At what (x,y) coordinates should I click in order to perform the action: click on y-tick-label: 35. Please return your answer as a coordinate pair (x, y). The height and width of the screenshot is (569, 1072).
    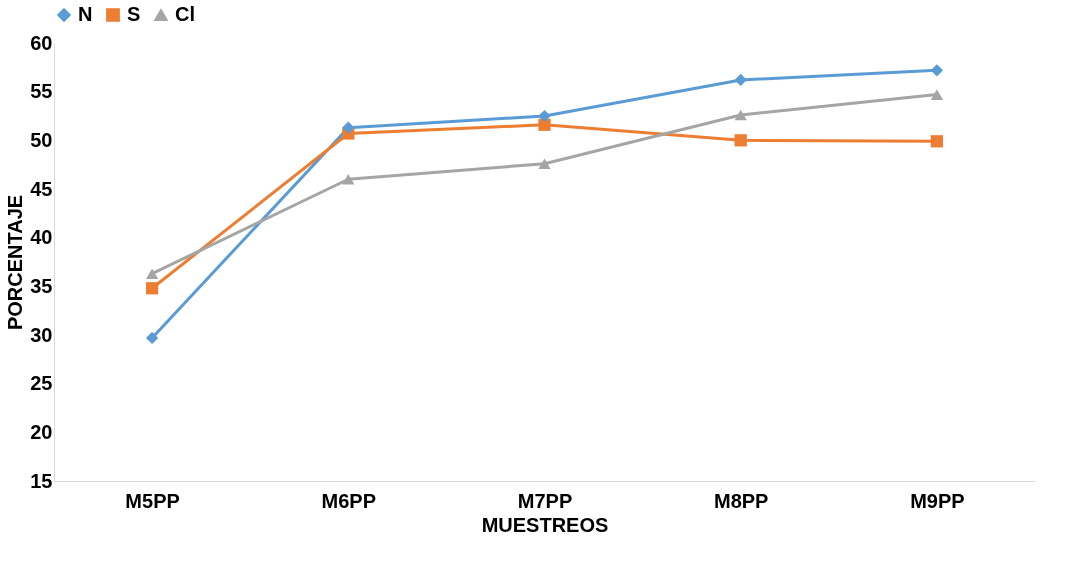
    Looking at the image, I should click on (41, 285).